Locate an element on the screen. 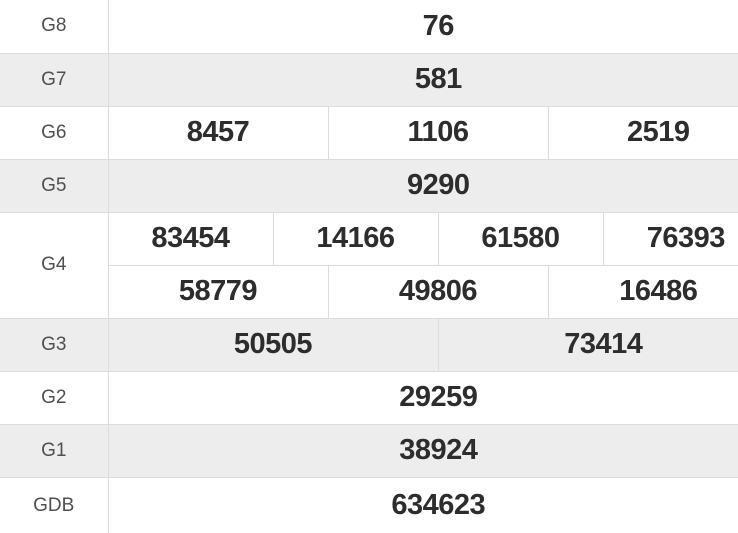  prize-label-g5: G5 is located at coordinates (54, 185).